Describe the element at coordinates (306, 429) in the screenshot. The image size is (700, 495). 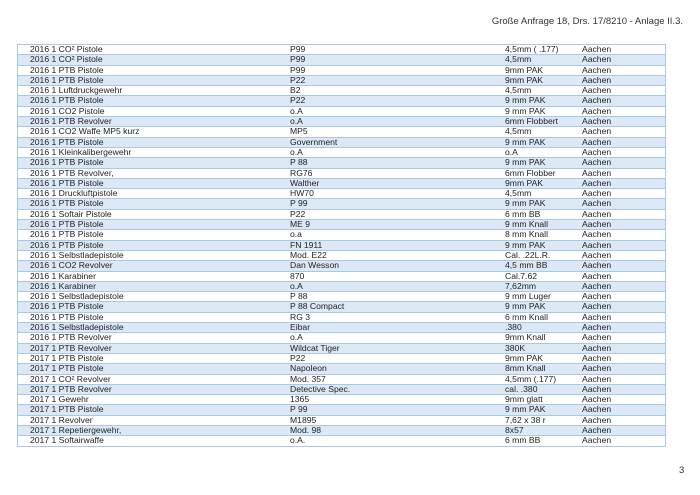
I see `model-cell: Mod. 98` at that location.